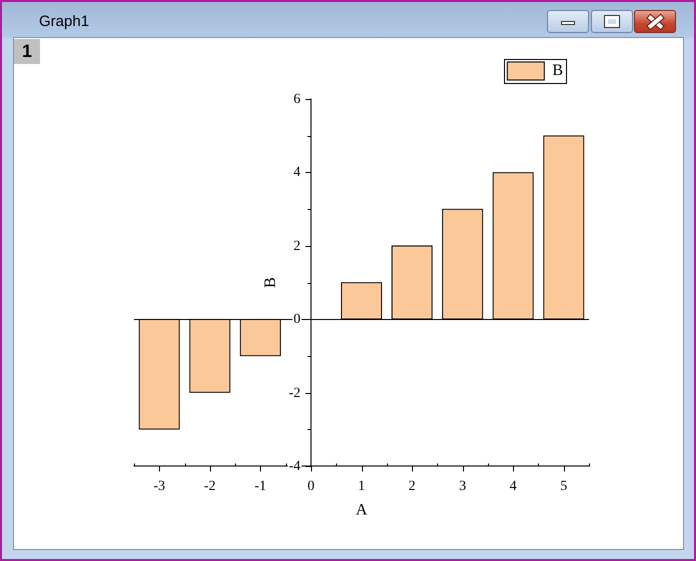 This screenshot has height=561, width=696. What do you see at coordinates (462, 486) in the screenshot?
I see `x-tick-label: 3` at bounding box center [462, 486].